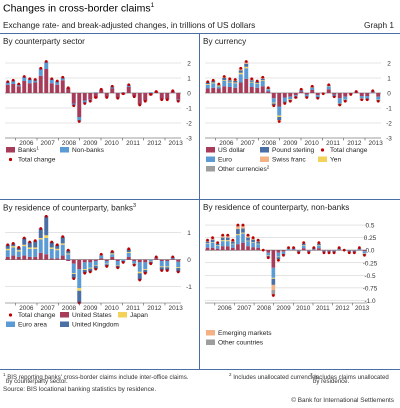  Describe the element at coordinates (189, 139) in the screenshot. I see `y-tick-label: -3` at that location.